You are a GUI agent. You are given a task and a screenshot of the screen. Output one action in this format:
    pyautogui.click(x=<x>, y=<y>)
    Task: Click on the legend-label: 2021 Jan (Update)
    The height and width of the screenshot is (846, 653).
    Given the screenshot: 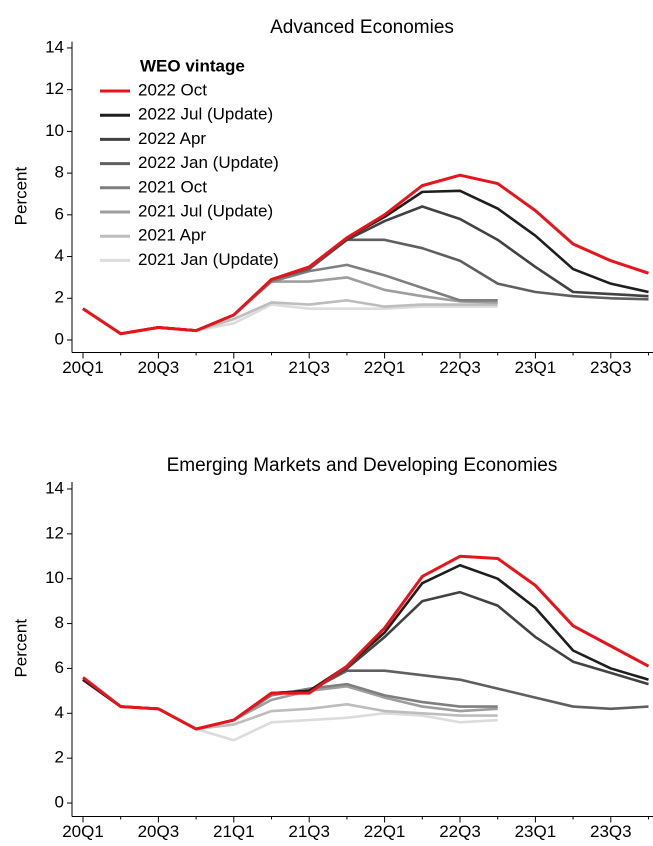 What is the action you would take?
    pyautogui.click(x=208, y=259)
    